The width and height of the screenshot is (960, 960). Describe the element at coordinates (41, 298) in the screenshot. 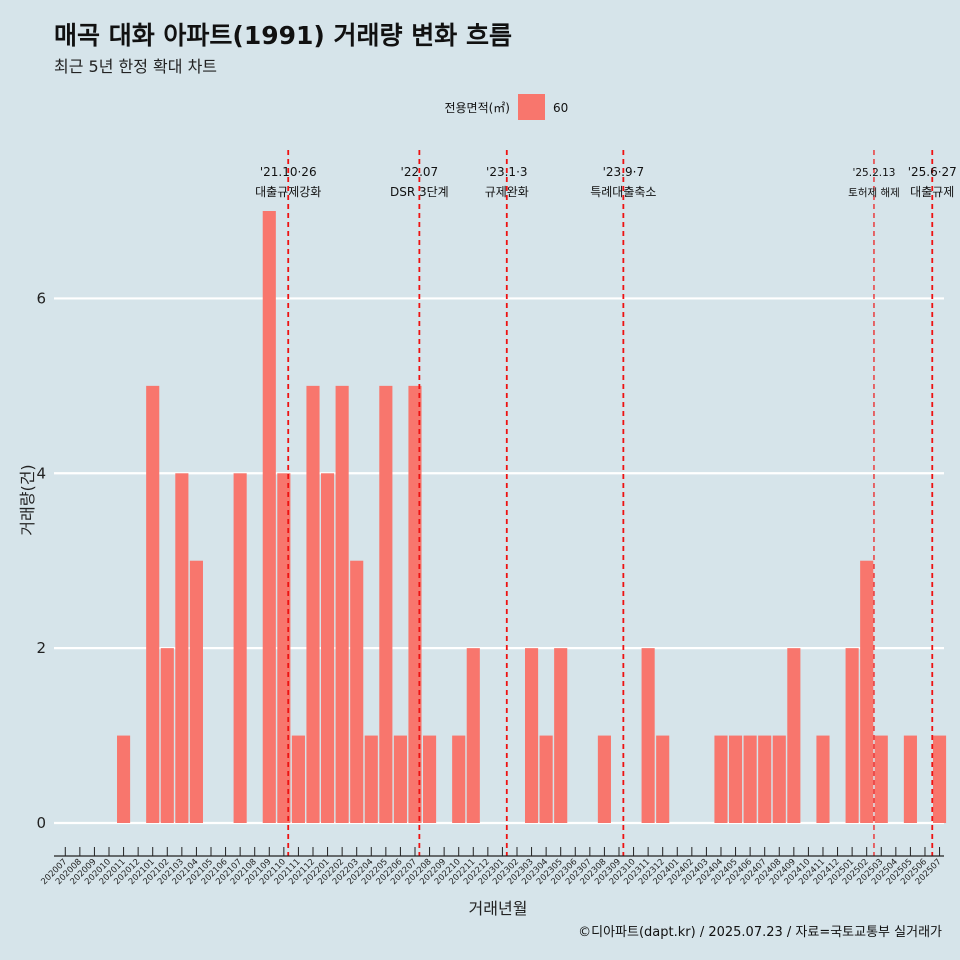

I see `y-tick-label: 6` at that location.